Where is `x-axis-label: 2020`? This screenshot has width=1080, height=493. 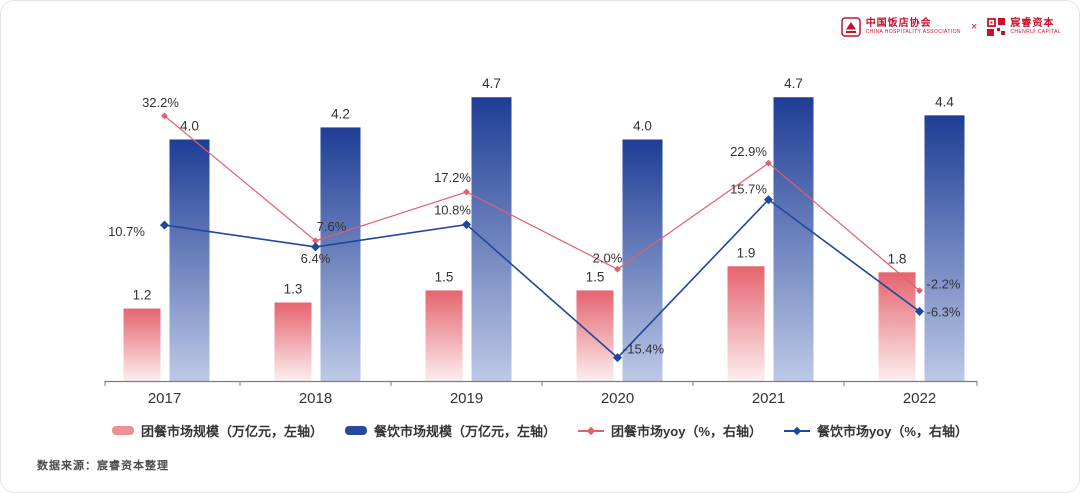
x-axis-label: 2020 is located at coordinates (617, 398).